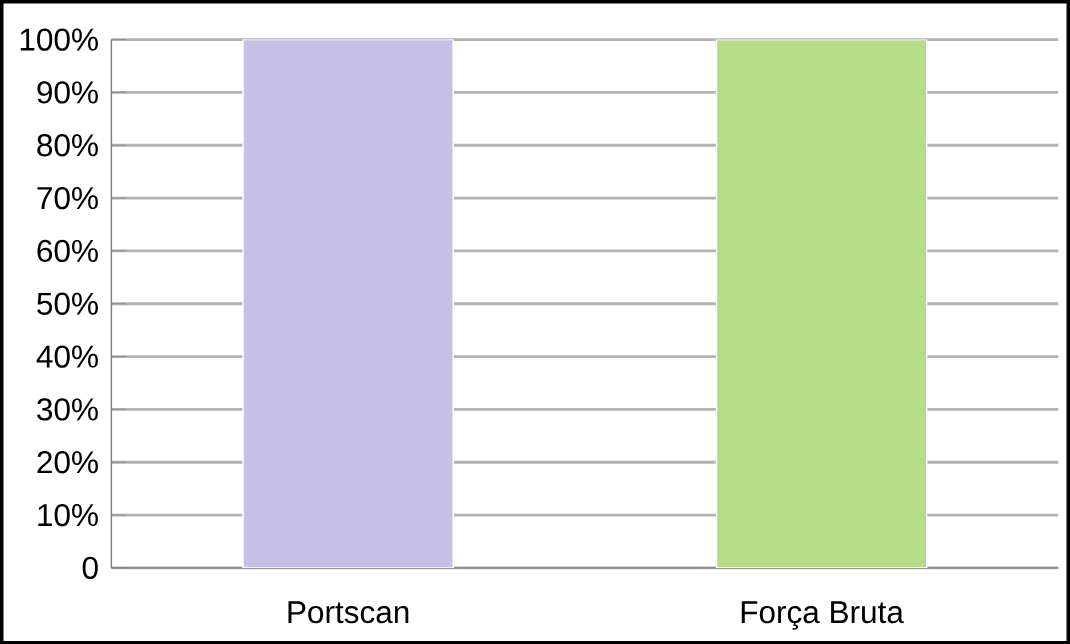  What do you see at coordinates (348, 612) in the screenshot?
I see `x-tick-label: Portscan` at bounding box center [348, 612].